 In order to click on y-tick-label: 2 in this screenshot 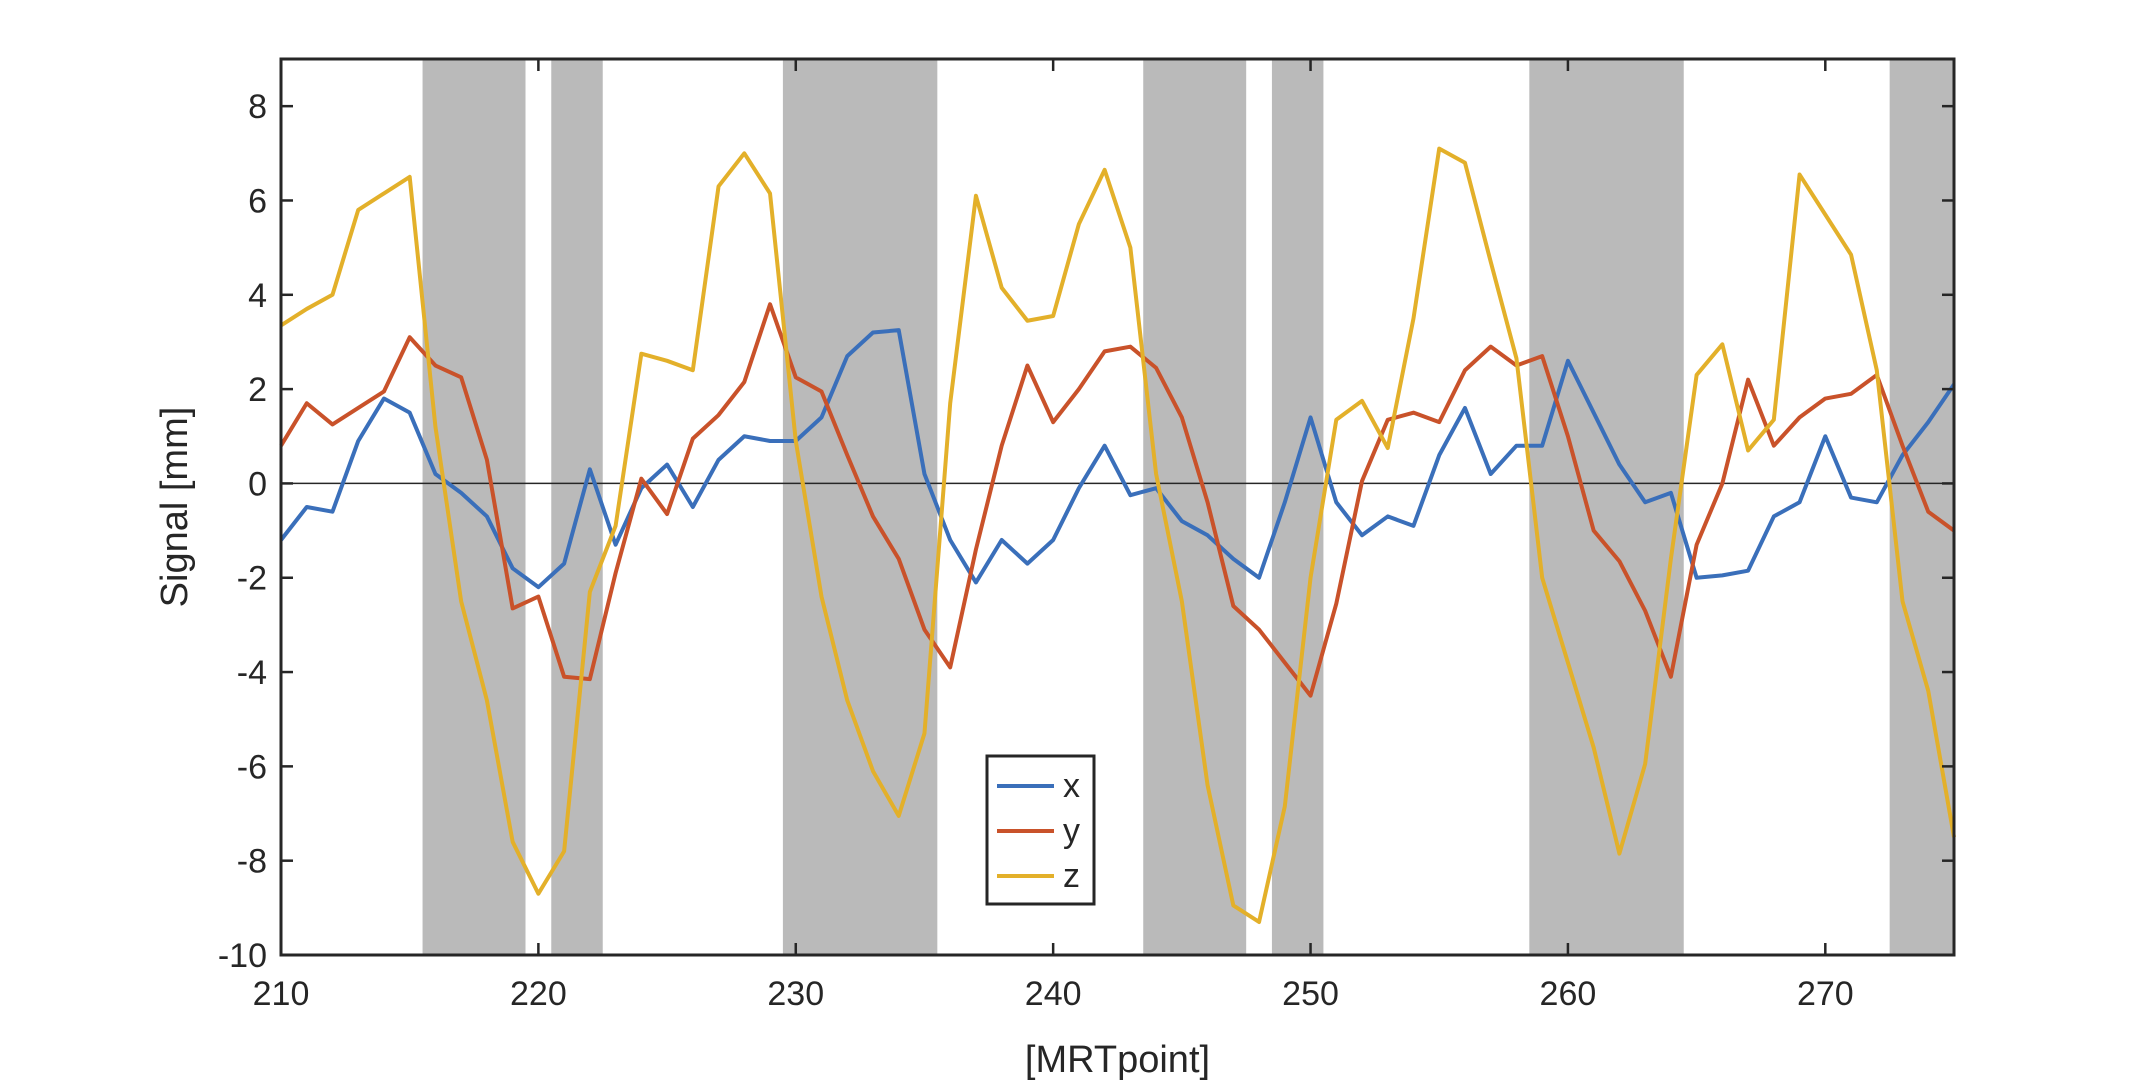, I will do `click(257, 390)`.